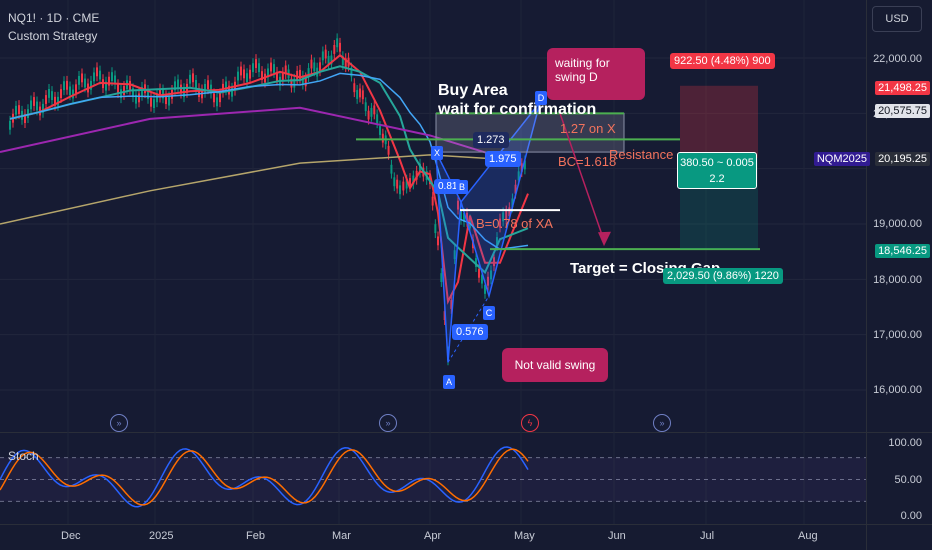 This screenshot has width=932, height=550. What do you see at coordinates (717, 163) in the screenshot?
I see `entry-label: 380.50 ~ 0.005` at bounding box center [717, 163].